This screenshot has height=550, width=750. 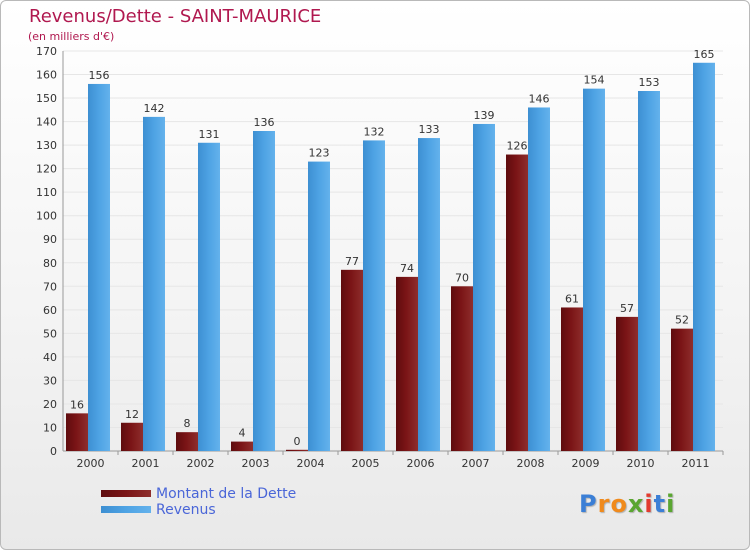 I want to click on bar-dette-2000, so click(x=77, y=432).